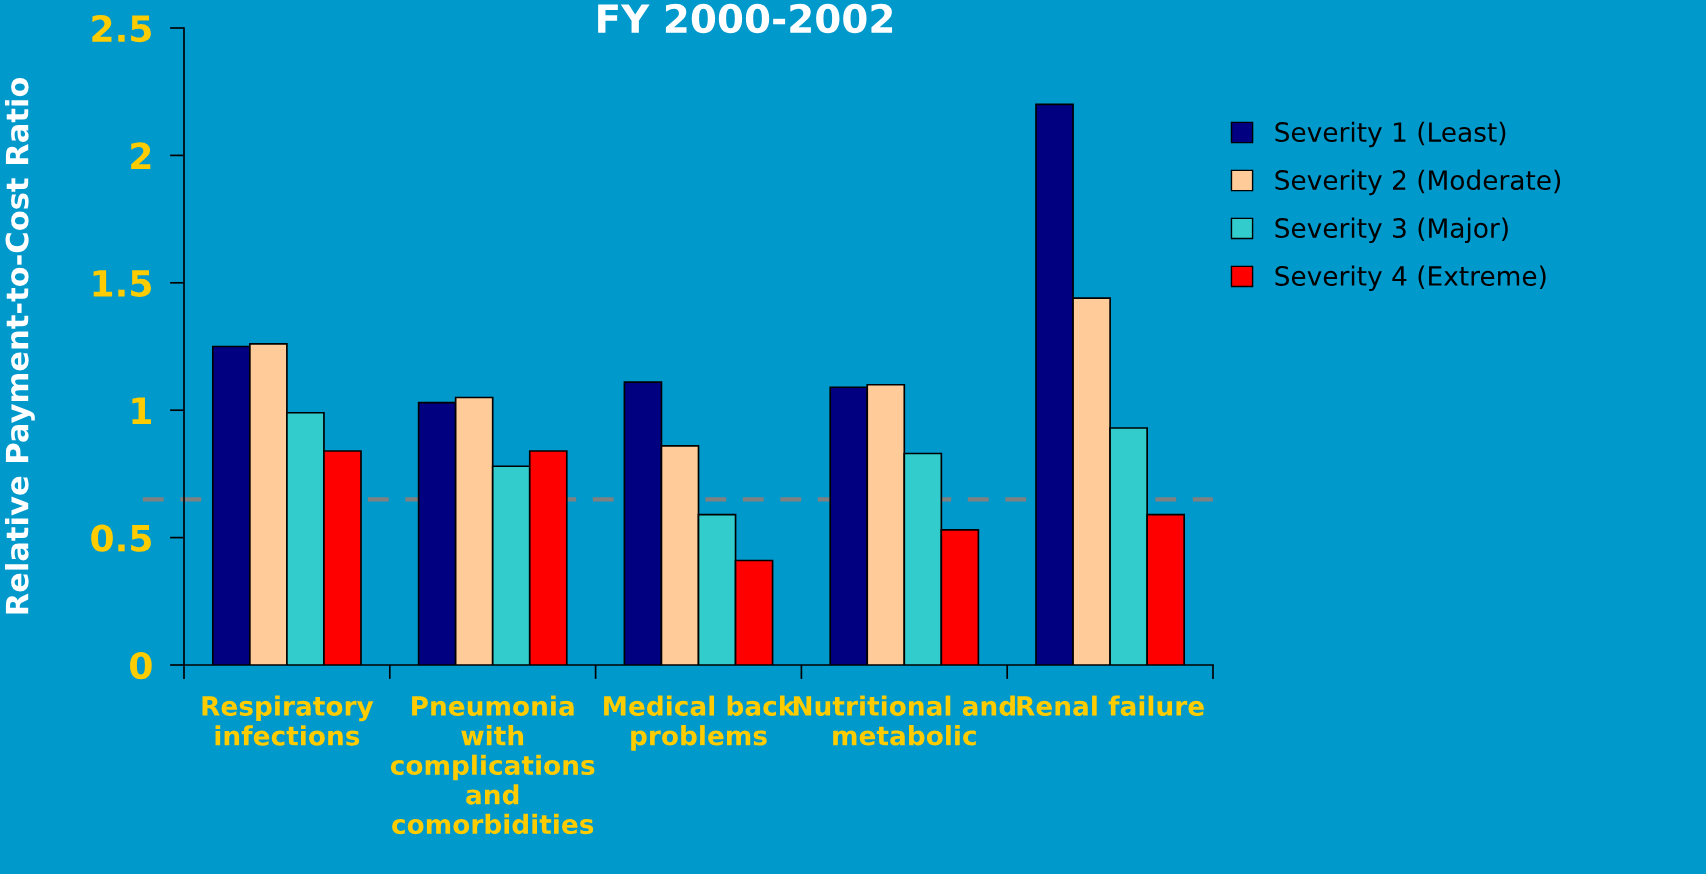 The image size is (1706, 874). I want to click on x-tick-label: Pneumonia with complications and comorbidities, so click(492, 765).